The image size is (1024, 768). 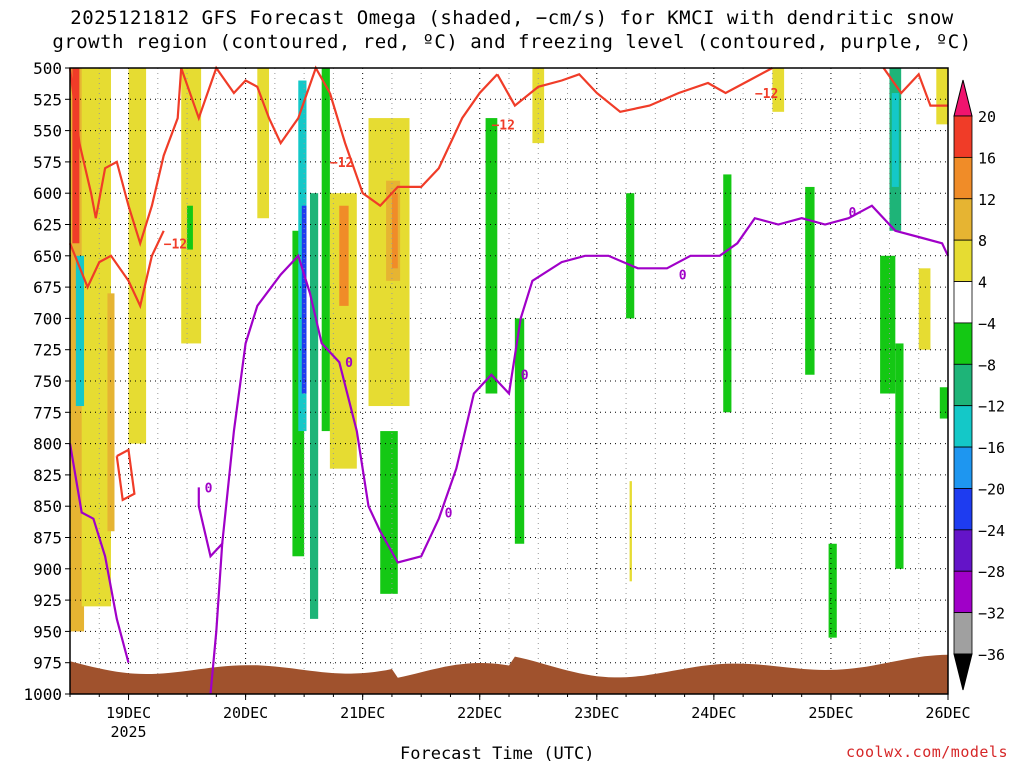 I want to click on y-tick-label: 975, so click(x=47, y=663).